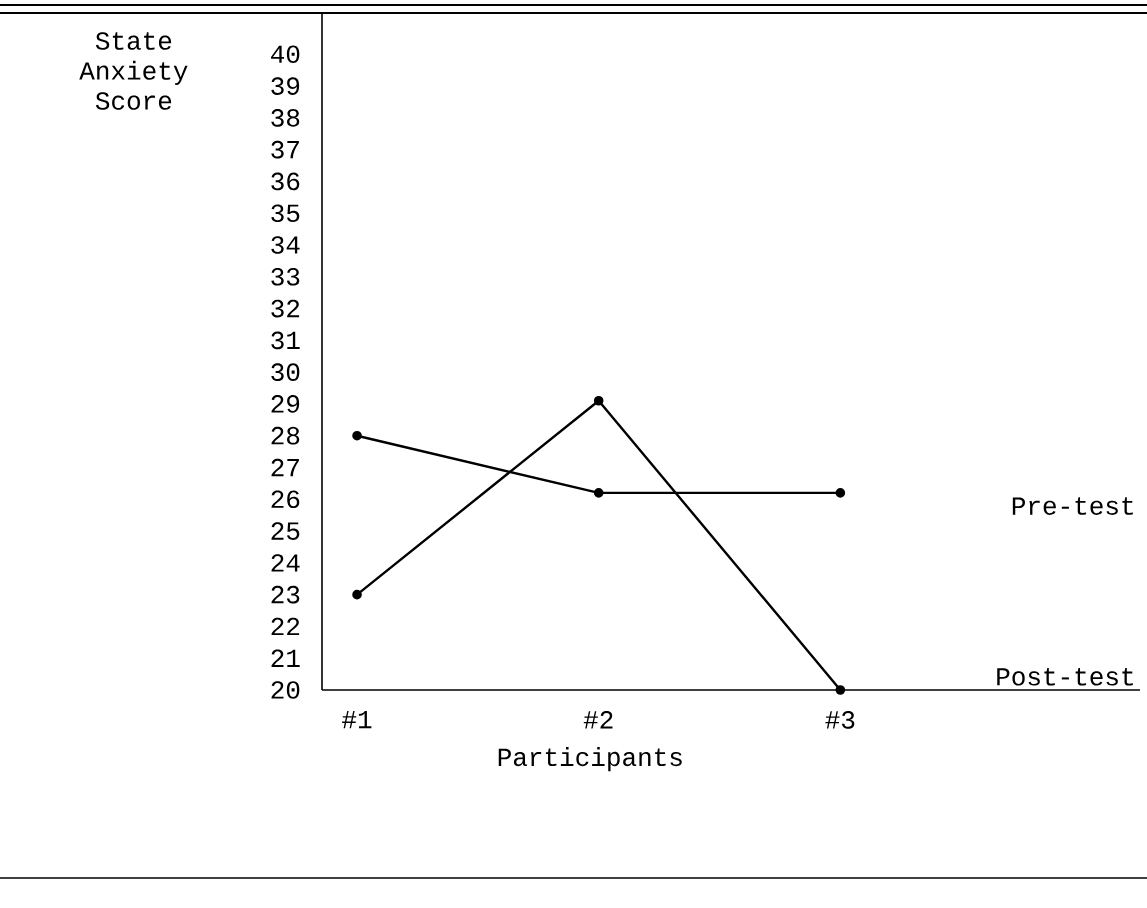  I want to click on y-tick-label: 29, so click(285, 404).